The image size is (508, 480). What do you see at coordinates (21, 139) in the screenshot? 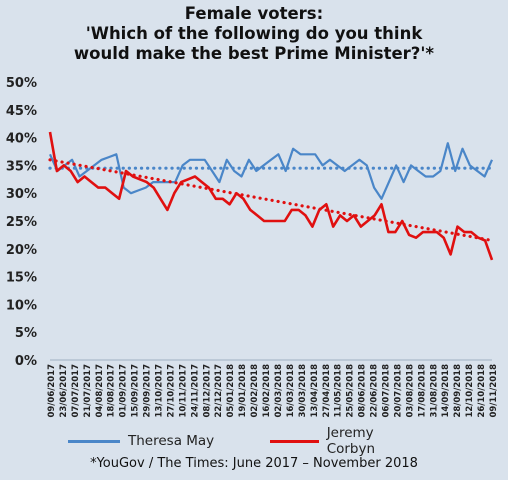
I see `y-tick-label: 40%` at bounding box center [21, 139].